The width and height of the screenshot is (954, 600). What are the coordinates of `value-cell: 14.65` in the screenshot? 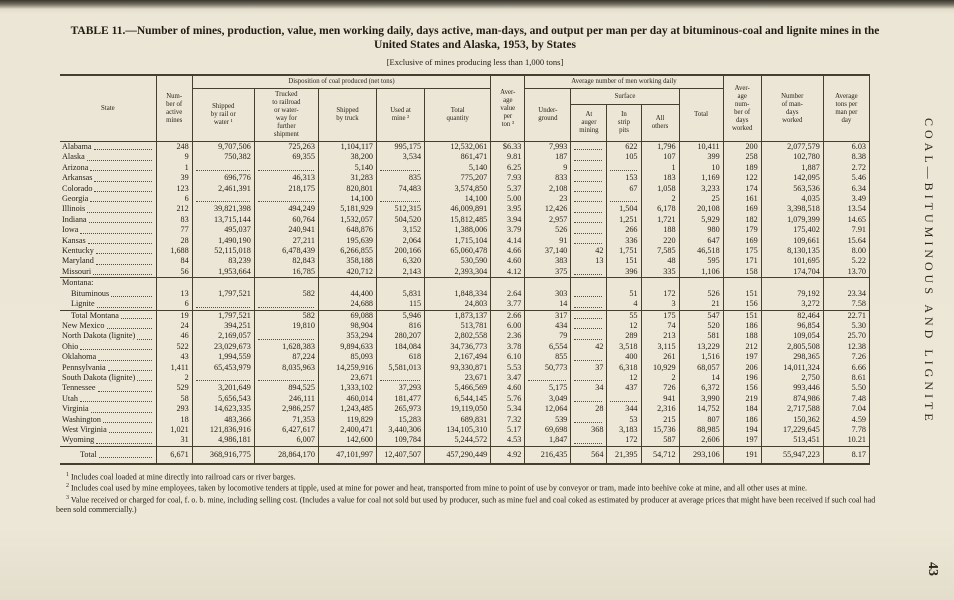 It's located at (846, 220).